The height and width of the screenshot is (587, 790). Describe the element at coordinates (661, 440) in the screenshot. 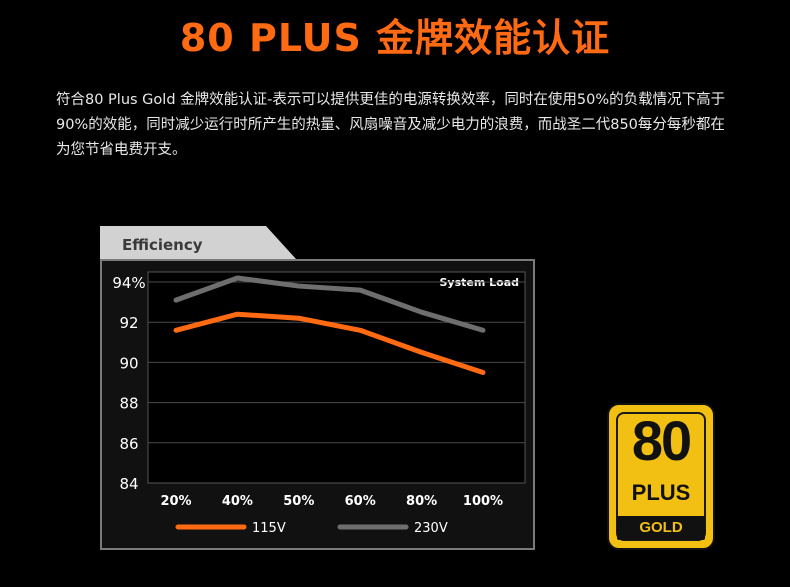

I see `badge-number: 80` at that location.